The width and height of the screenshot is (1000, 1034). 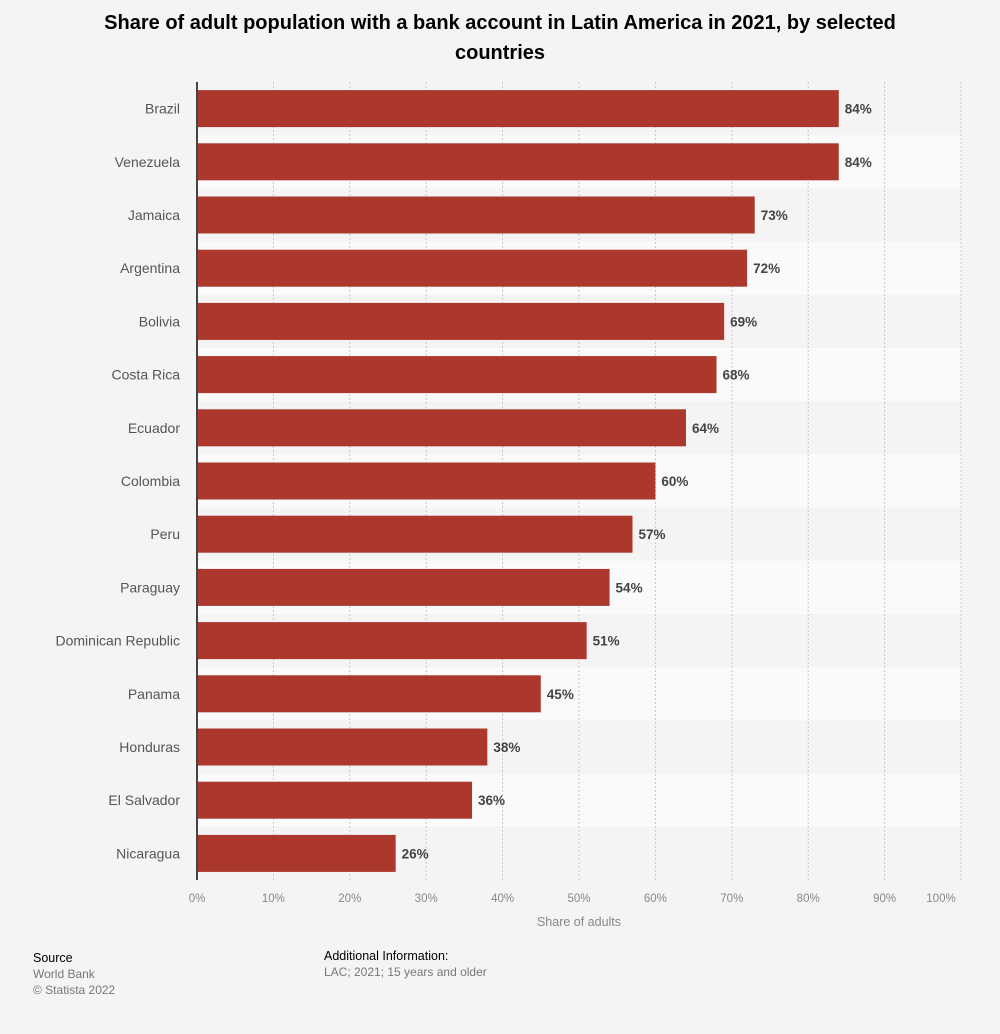 I want to click on data-label: 36%, so click(x=491, y=800).